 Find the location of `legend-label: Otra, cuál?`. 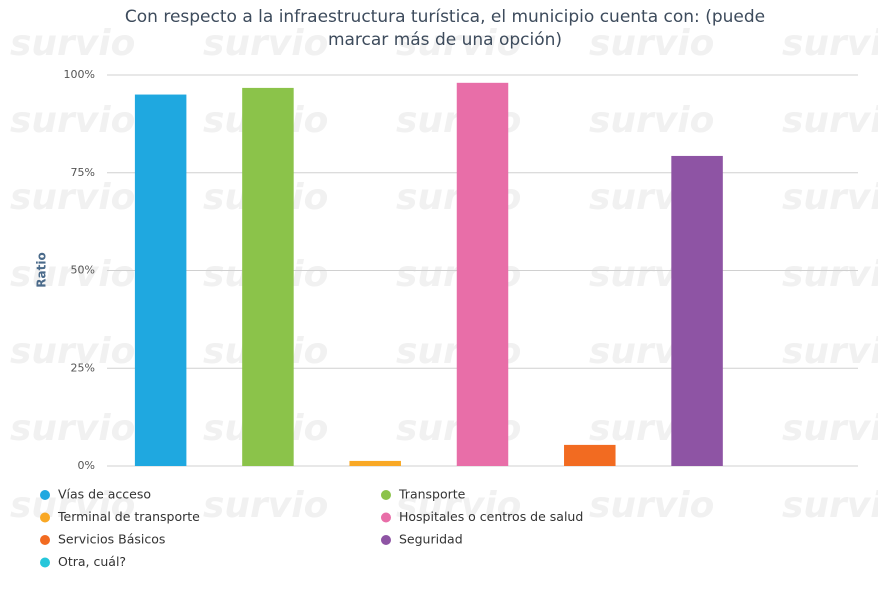

legend-label: Otra, cuál? is located at coordinates (92, 561).